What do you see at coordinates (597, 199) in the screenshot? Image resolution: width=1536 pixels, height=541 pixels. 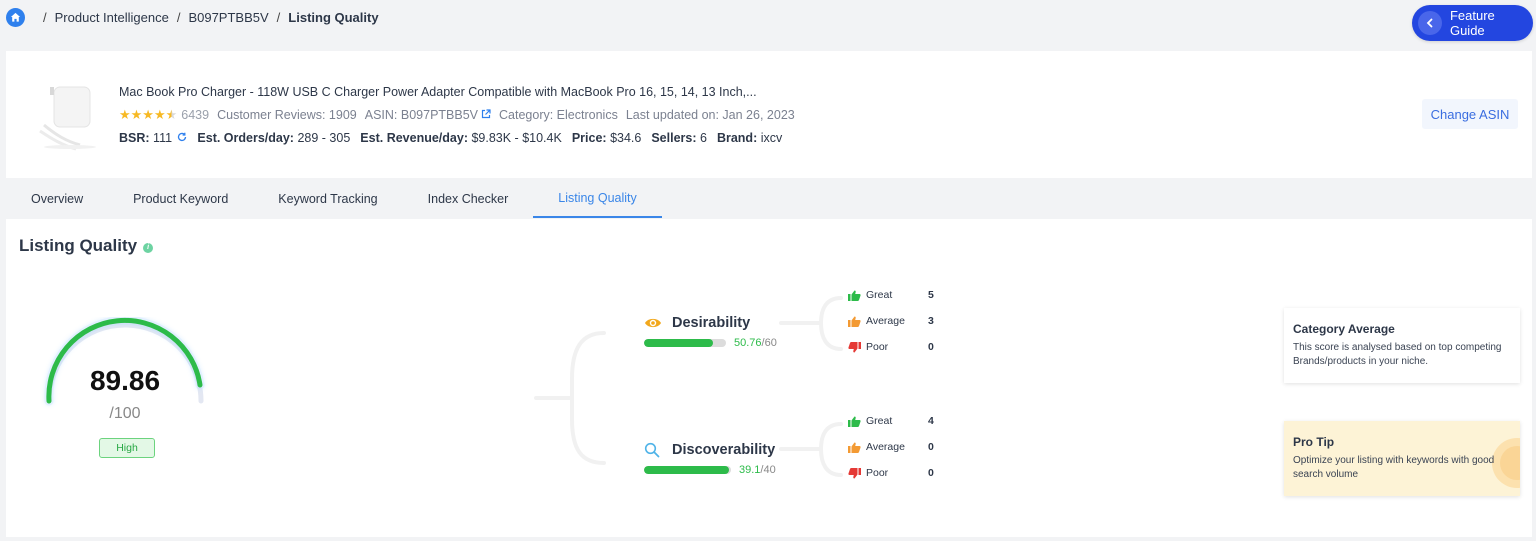 I see `tab-listing-quality: Listing Quality` at bounding box center [597, 199].